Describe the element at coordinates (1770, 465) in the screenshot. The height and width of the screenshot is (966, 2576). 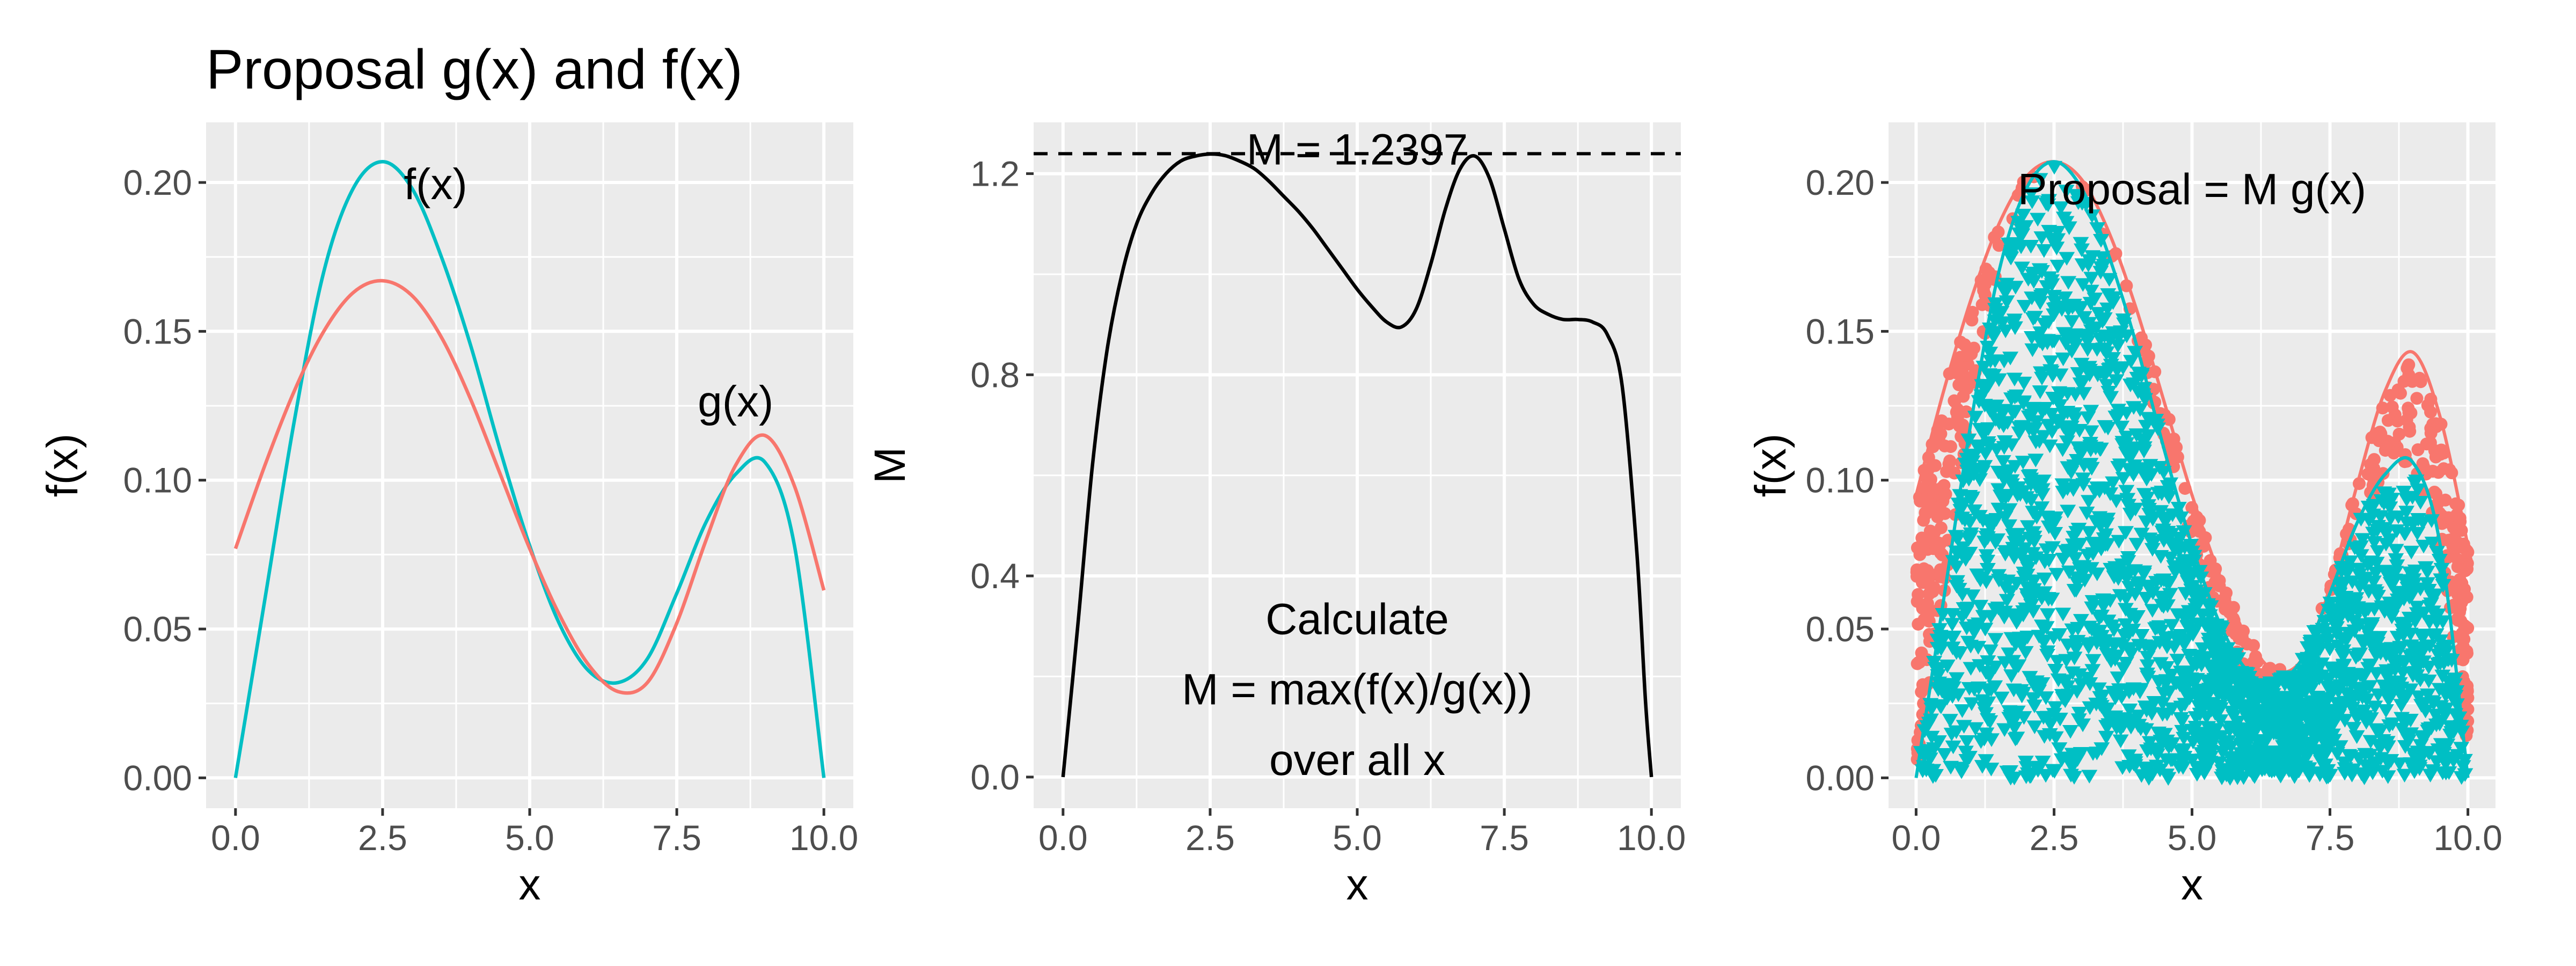
I see `panel3-y-axis-title: f(x)` at that location.